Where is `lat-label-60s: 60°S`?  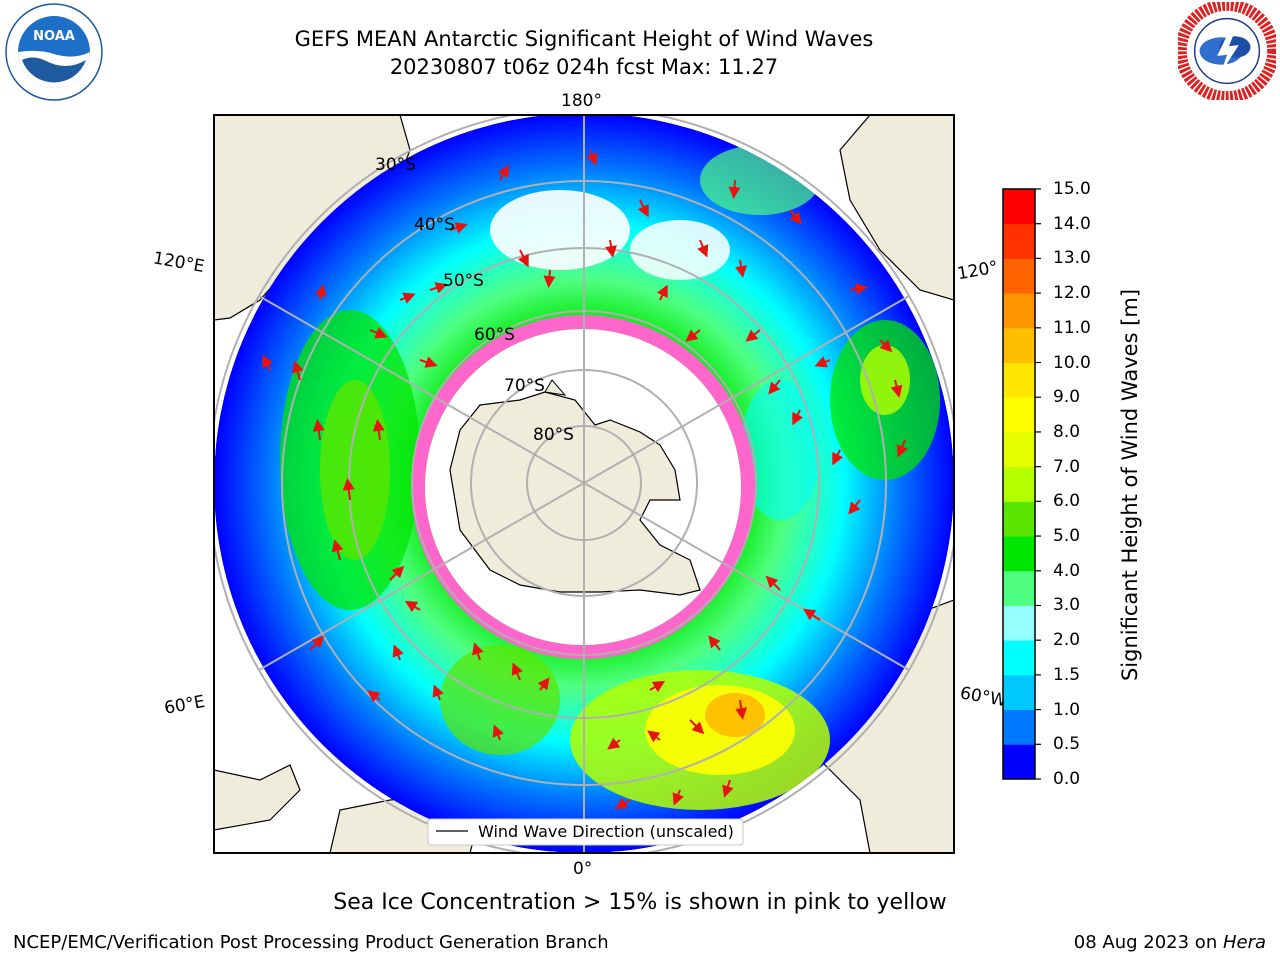 lat-label-60s: 60°S is located at coordinates (494, 335).